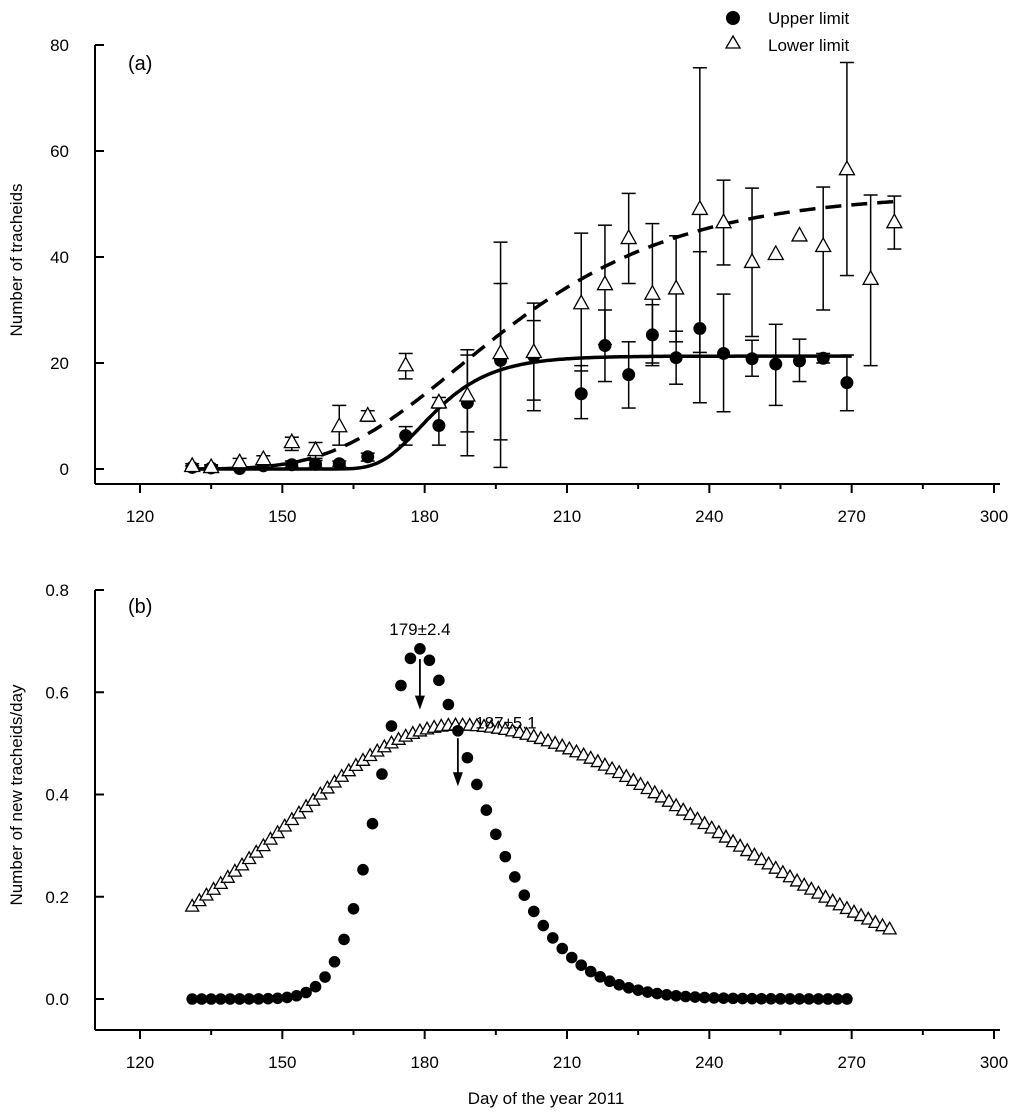 The image size is (1024, 1114). Describe the element at coordinates (59, 151) in the screenshot. I see `panel-a-y-tick-label: 60` at that location.